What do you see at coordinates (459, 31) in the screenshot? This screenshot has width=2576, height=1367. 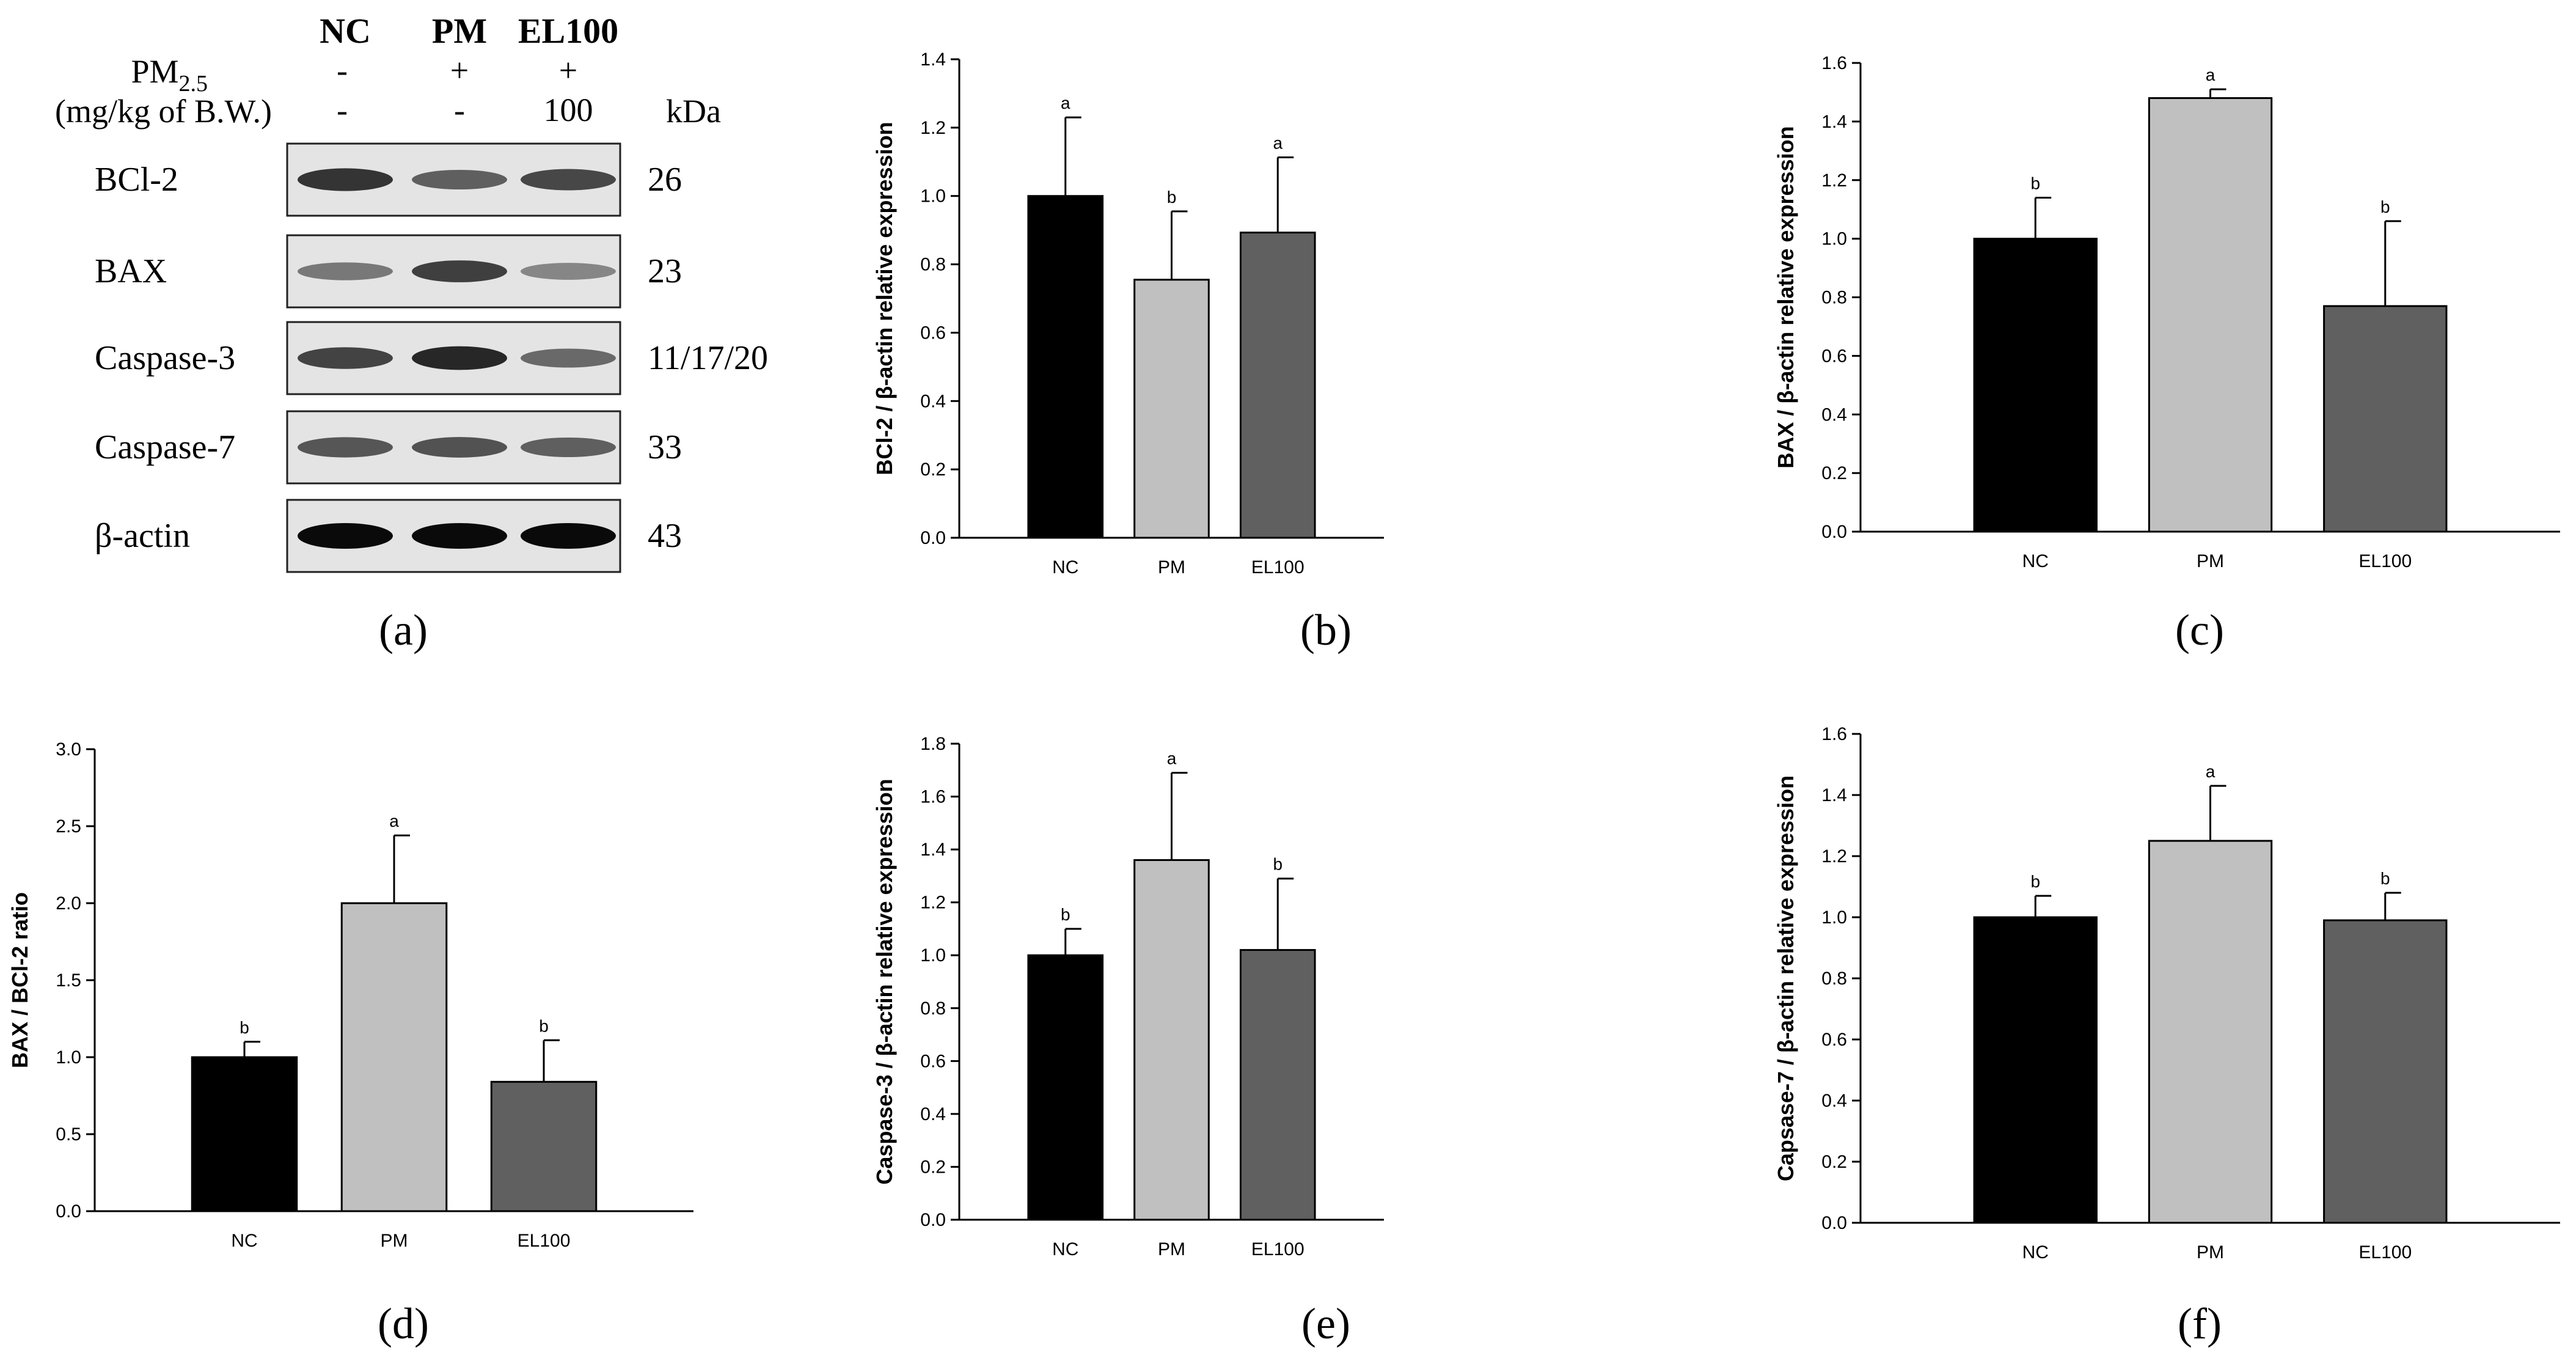 I see `lane-header-pm: PM` at bounding box center [459, 31].